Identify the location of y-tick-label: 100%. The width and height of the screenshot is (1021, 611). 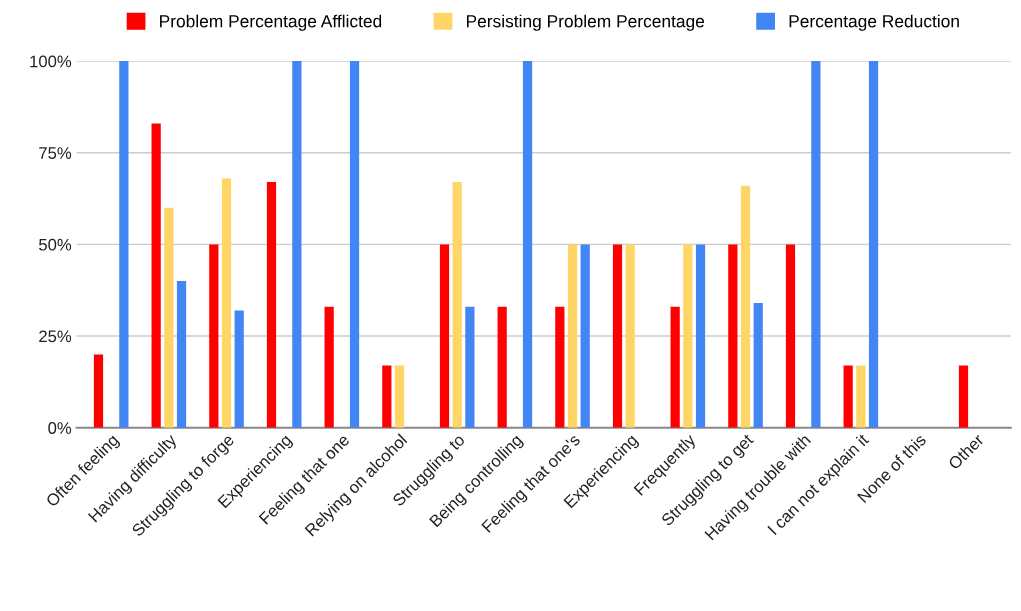
(51, 61).